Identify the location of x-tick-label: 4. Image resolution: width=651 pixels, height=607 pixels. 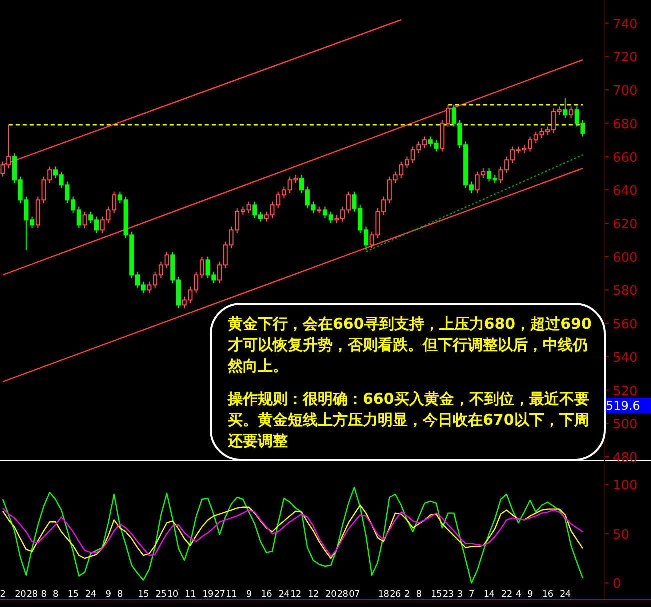
(519, 595).